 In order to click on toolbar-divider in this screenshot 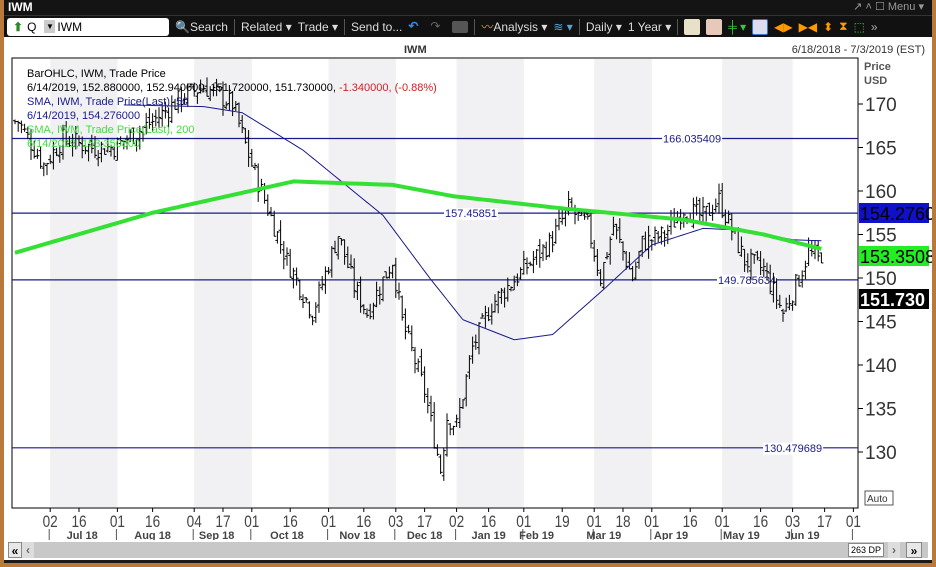, I will do `click(579, 26)`.